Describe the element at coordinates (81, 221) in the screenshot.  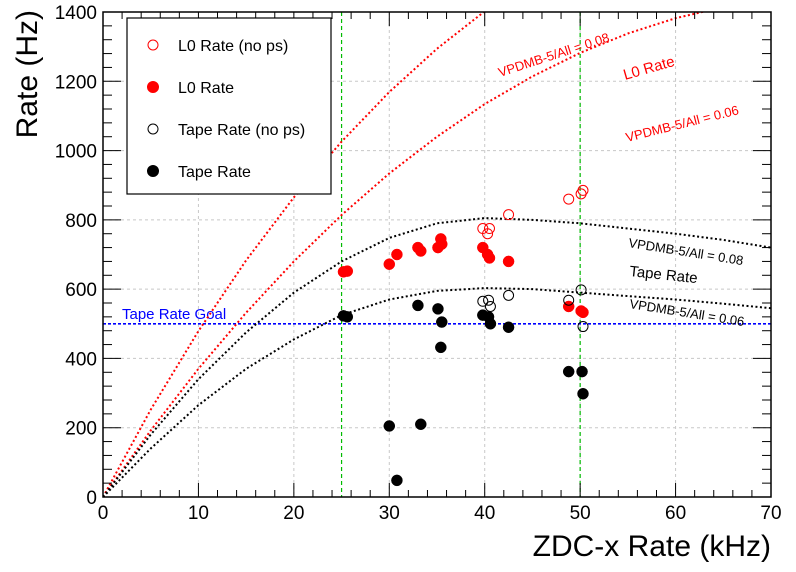
I see `y-tick-label: 800` at that location.